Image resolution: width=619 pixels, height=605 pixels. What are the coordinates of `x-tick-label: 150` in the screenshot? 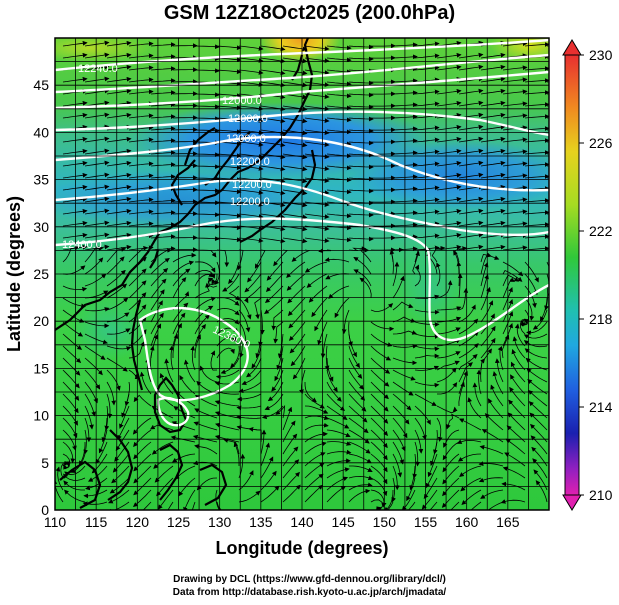 It's located at (385, 522).